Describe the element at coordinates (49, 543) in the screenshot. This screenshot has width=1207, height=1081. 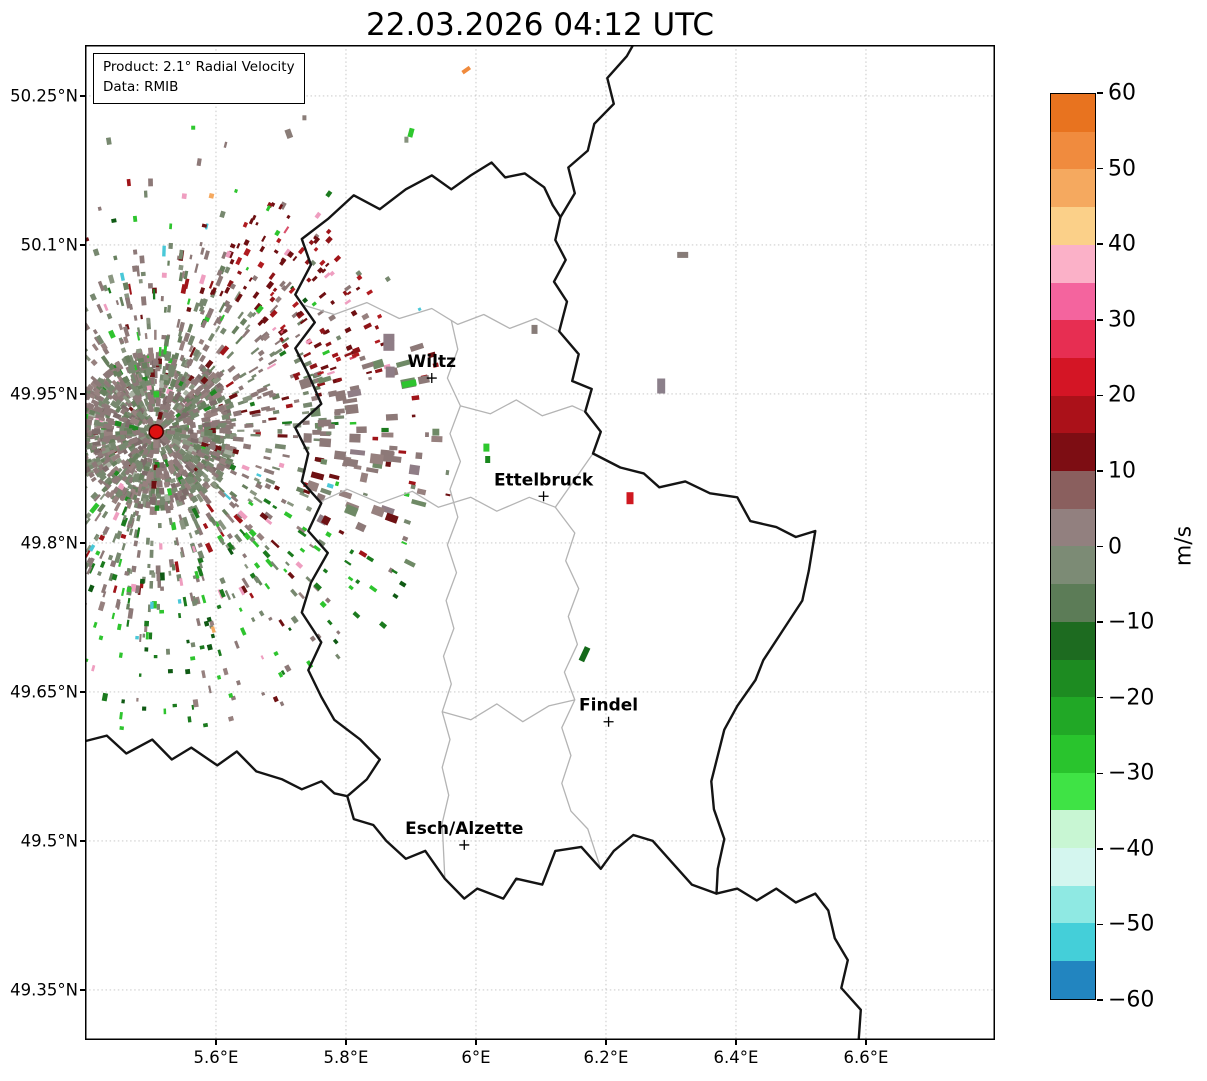
I see `y-tick-label: 49.8°N` at that location.